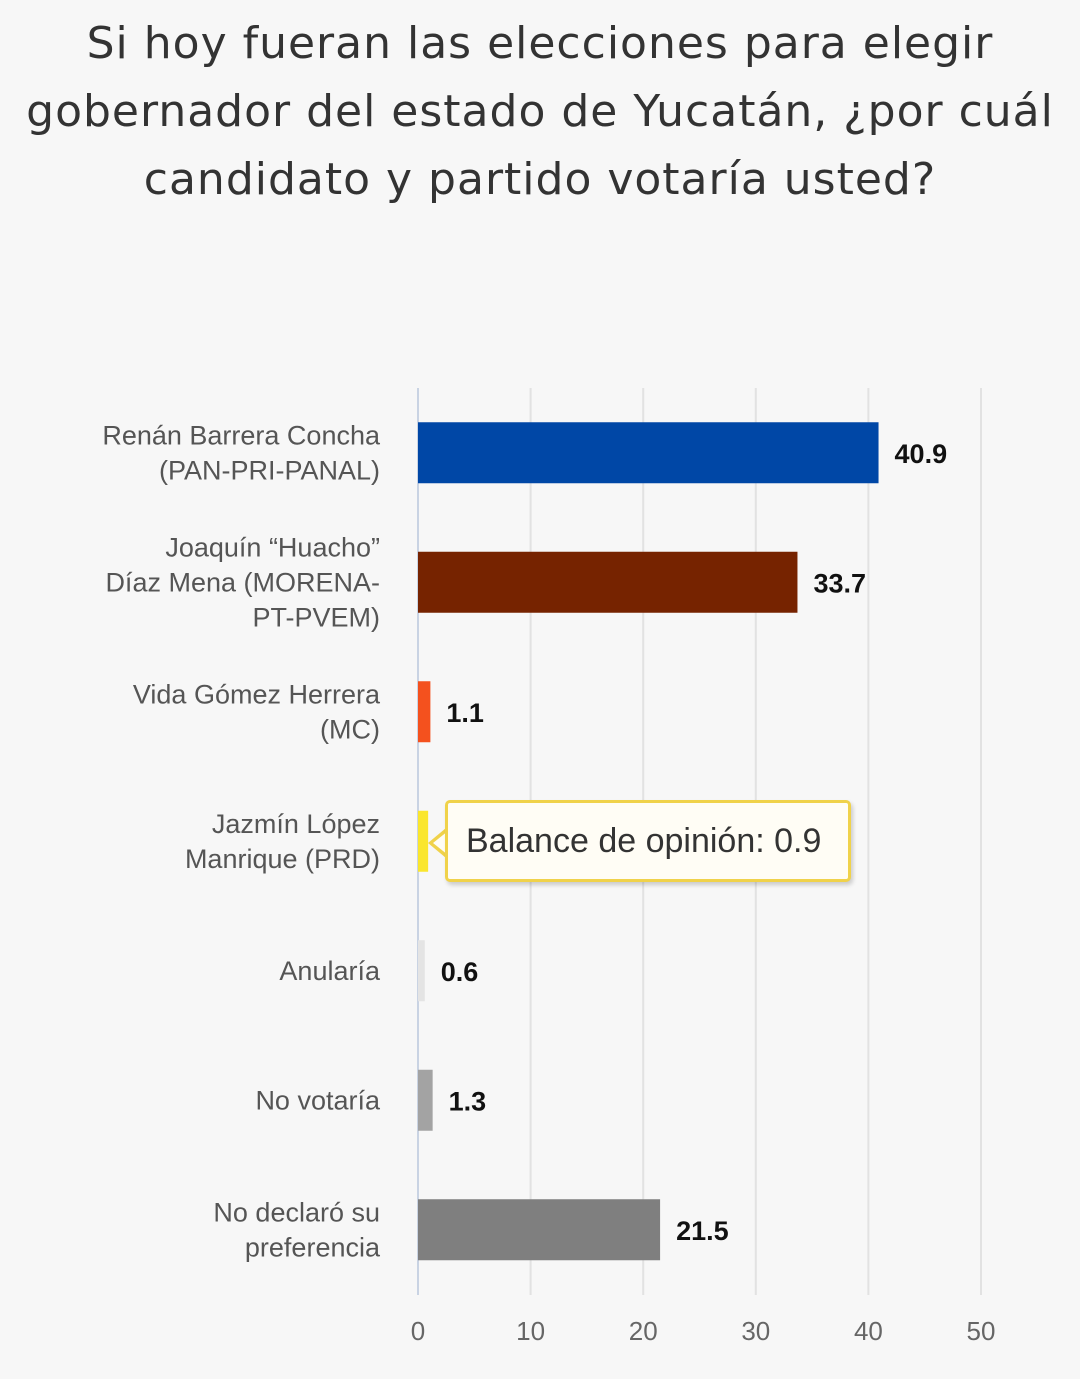 This screenshot has width=1080, height=1379. I want to click on category-label: No declaró su, so click(296, 1212).